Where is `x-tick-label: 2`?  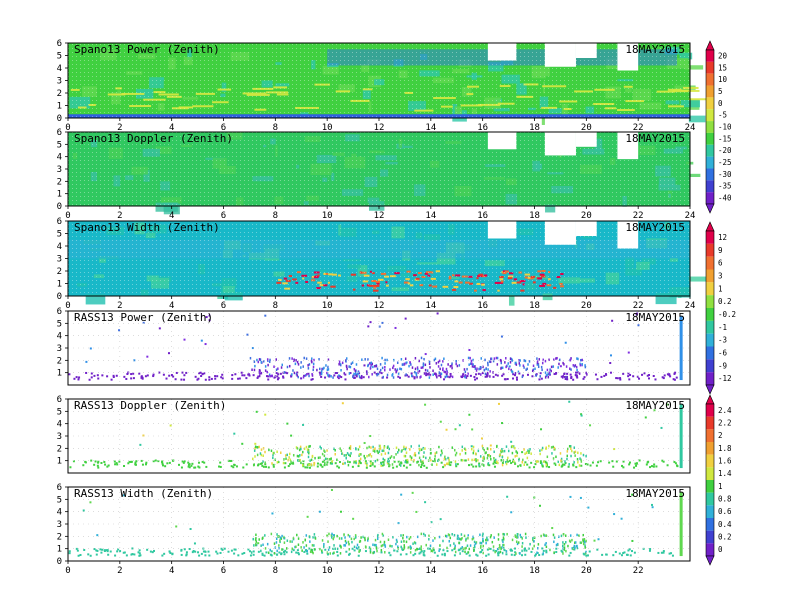 x-tick-label: 2 is located at coordinates (119, 128).